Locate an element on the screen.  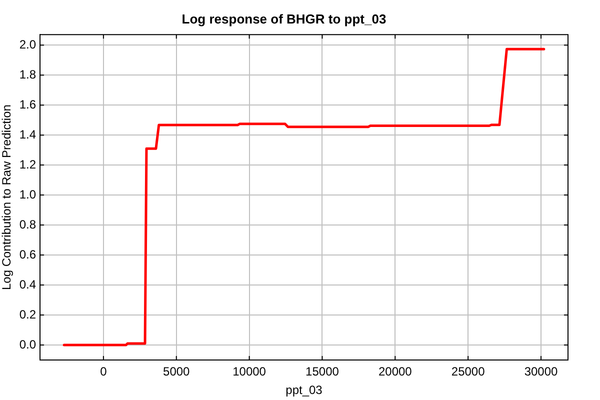
y-tick-label: 1.2 is located at coordinates (27, 164).